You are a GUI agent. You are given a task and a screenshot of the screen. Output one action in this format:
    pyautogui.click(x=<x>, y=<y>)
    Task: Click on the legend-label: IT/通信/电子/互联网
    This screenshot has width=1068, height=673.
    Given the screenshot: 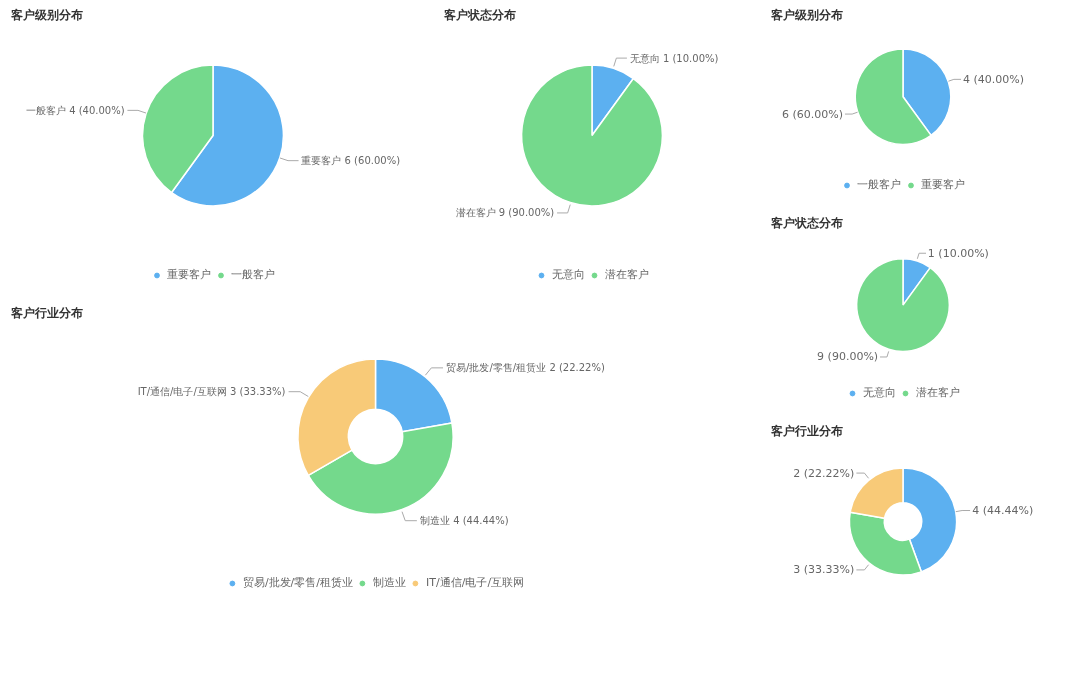 What is the action you would take?
    pyautogui.click(x=475, y=582)
    